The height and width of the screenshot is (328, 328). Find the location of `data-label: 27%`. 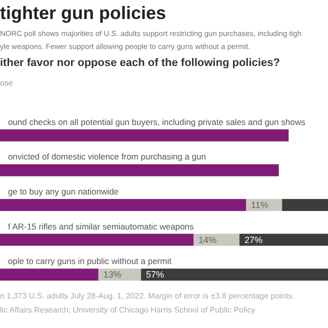

data-label: 27% is located at coordinates (253, 239).